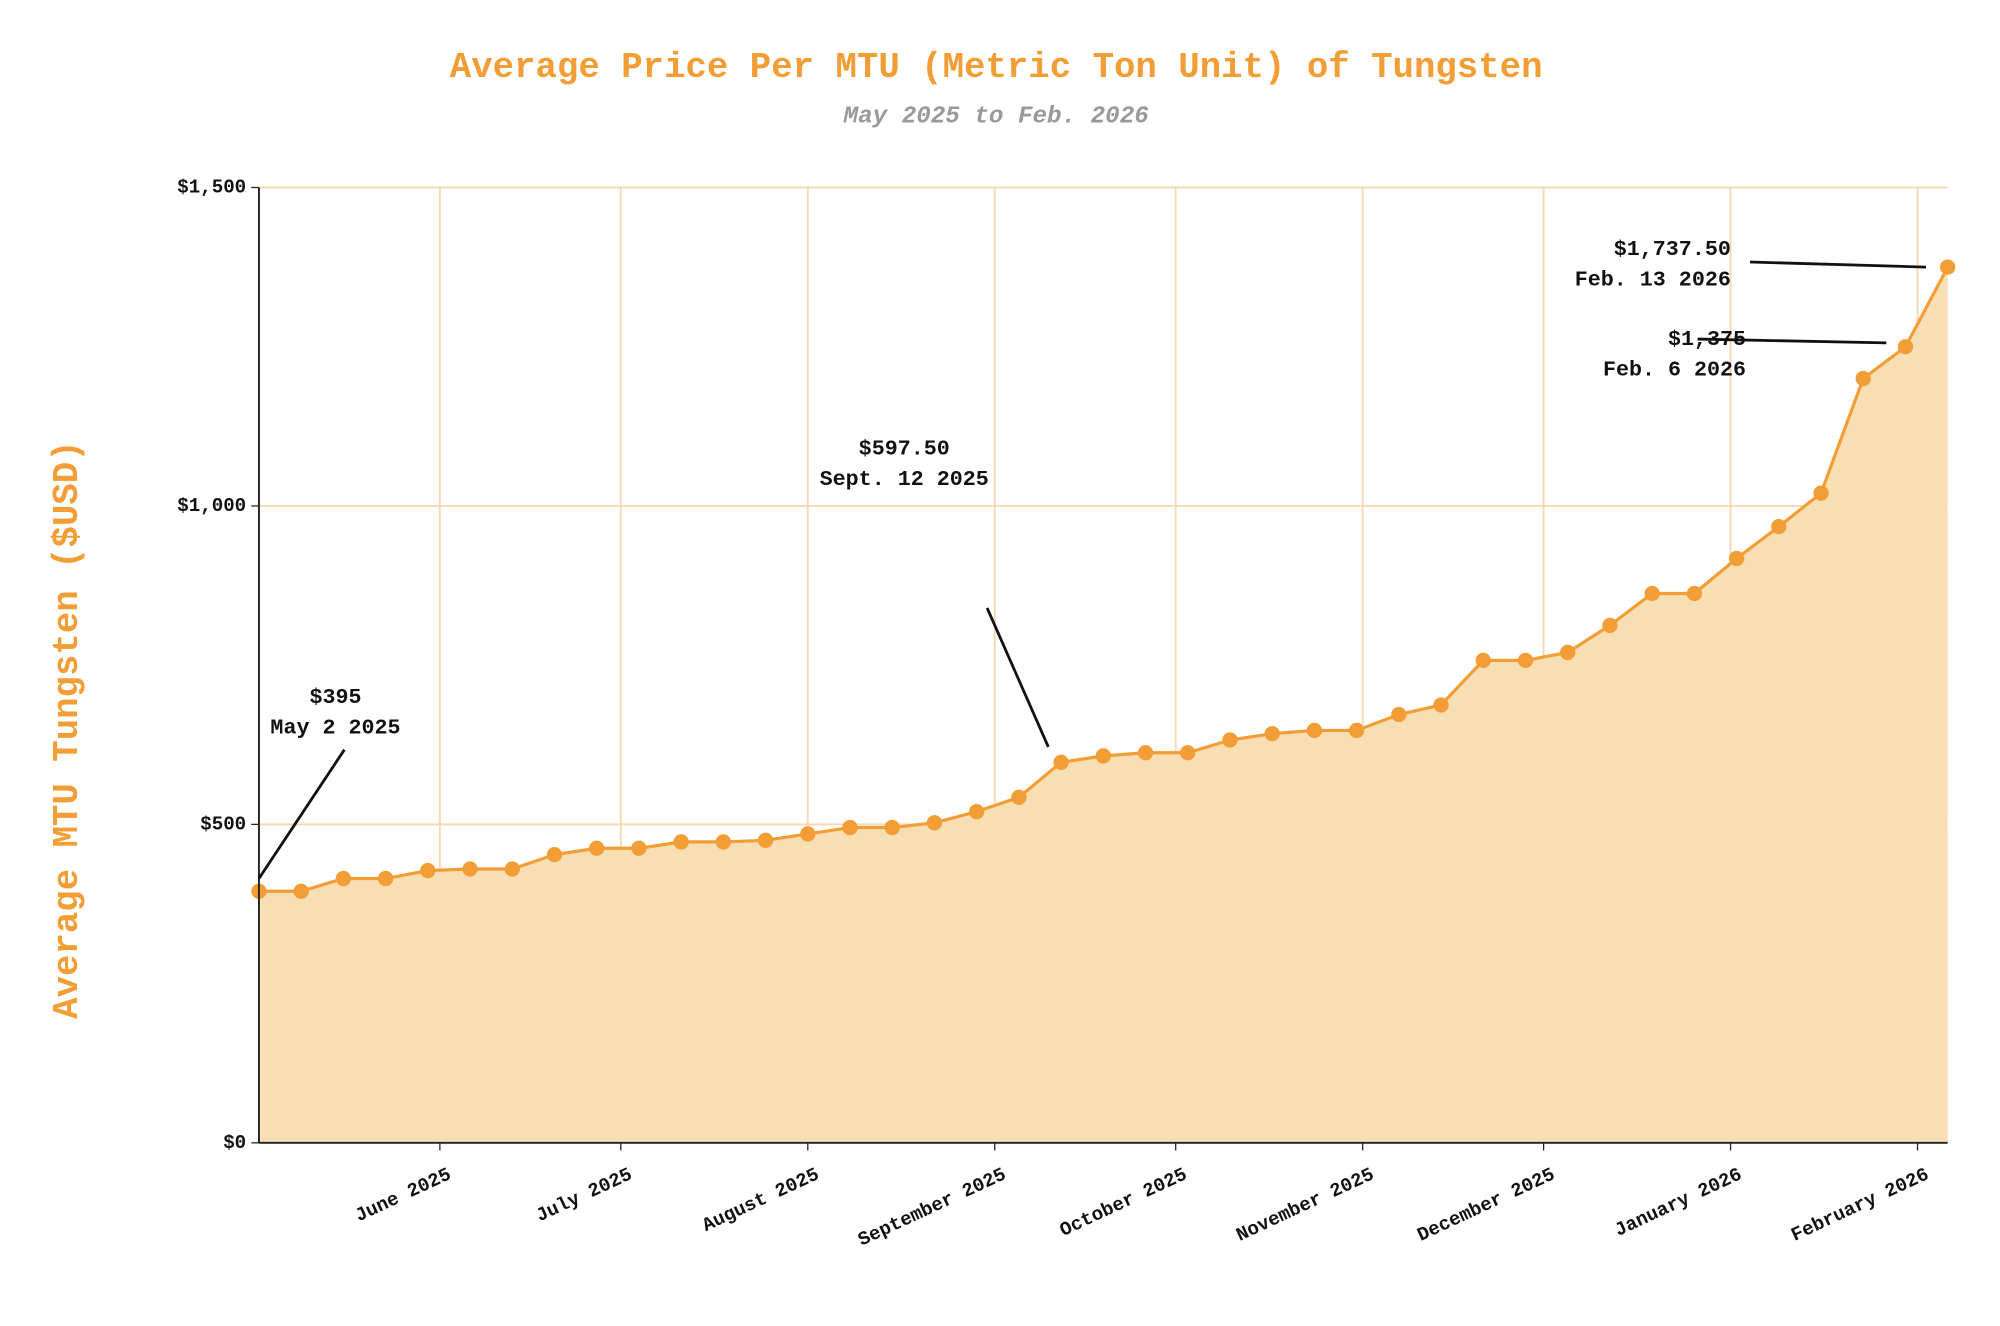 This screenshot has width=2000, height=1326. What do you see at coordinates (223, 824) in the screenshot?
I see `y-tick-label: $500` at bounding box center [223, 824].